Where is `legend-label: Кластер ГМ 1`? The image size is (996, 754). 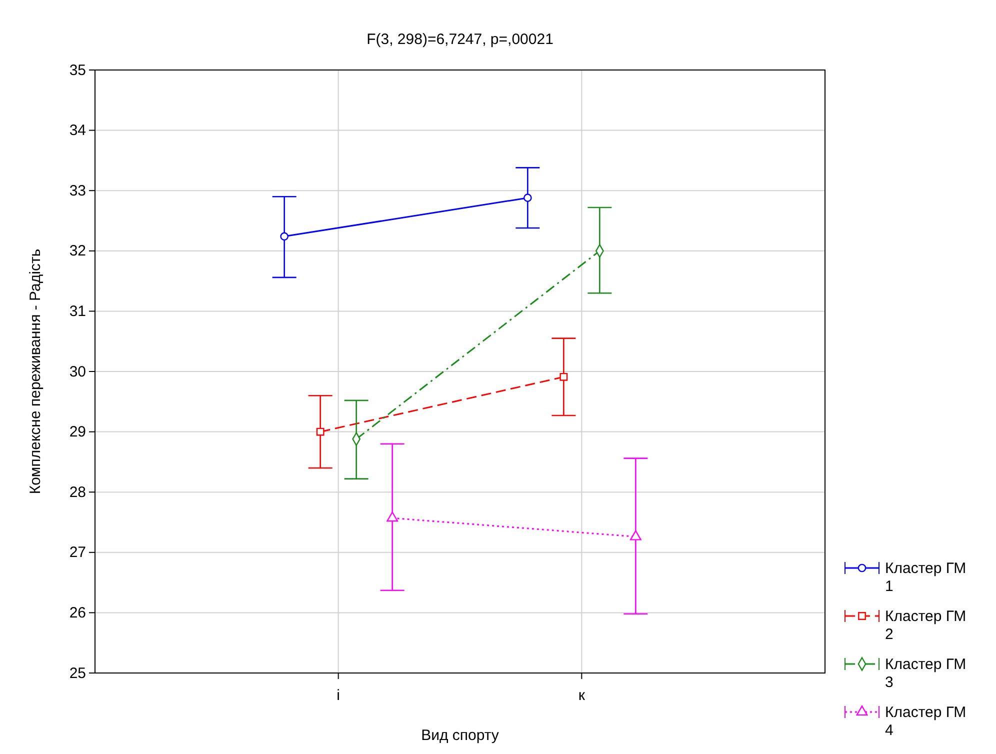
legend-label: Кластер ГМ 1 is located at coordinates (925, 577).